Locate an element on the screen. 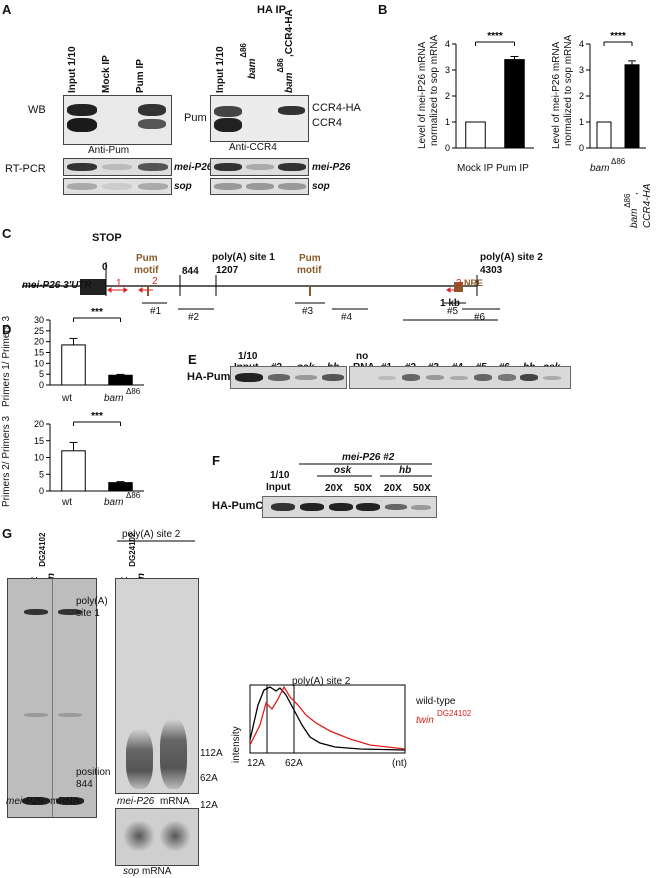 This screenshot has height=878, width=658. polya-site-1: poly(A) site 1 is located at coordinates (243, 257).